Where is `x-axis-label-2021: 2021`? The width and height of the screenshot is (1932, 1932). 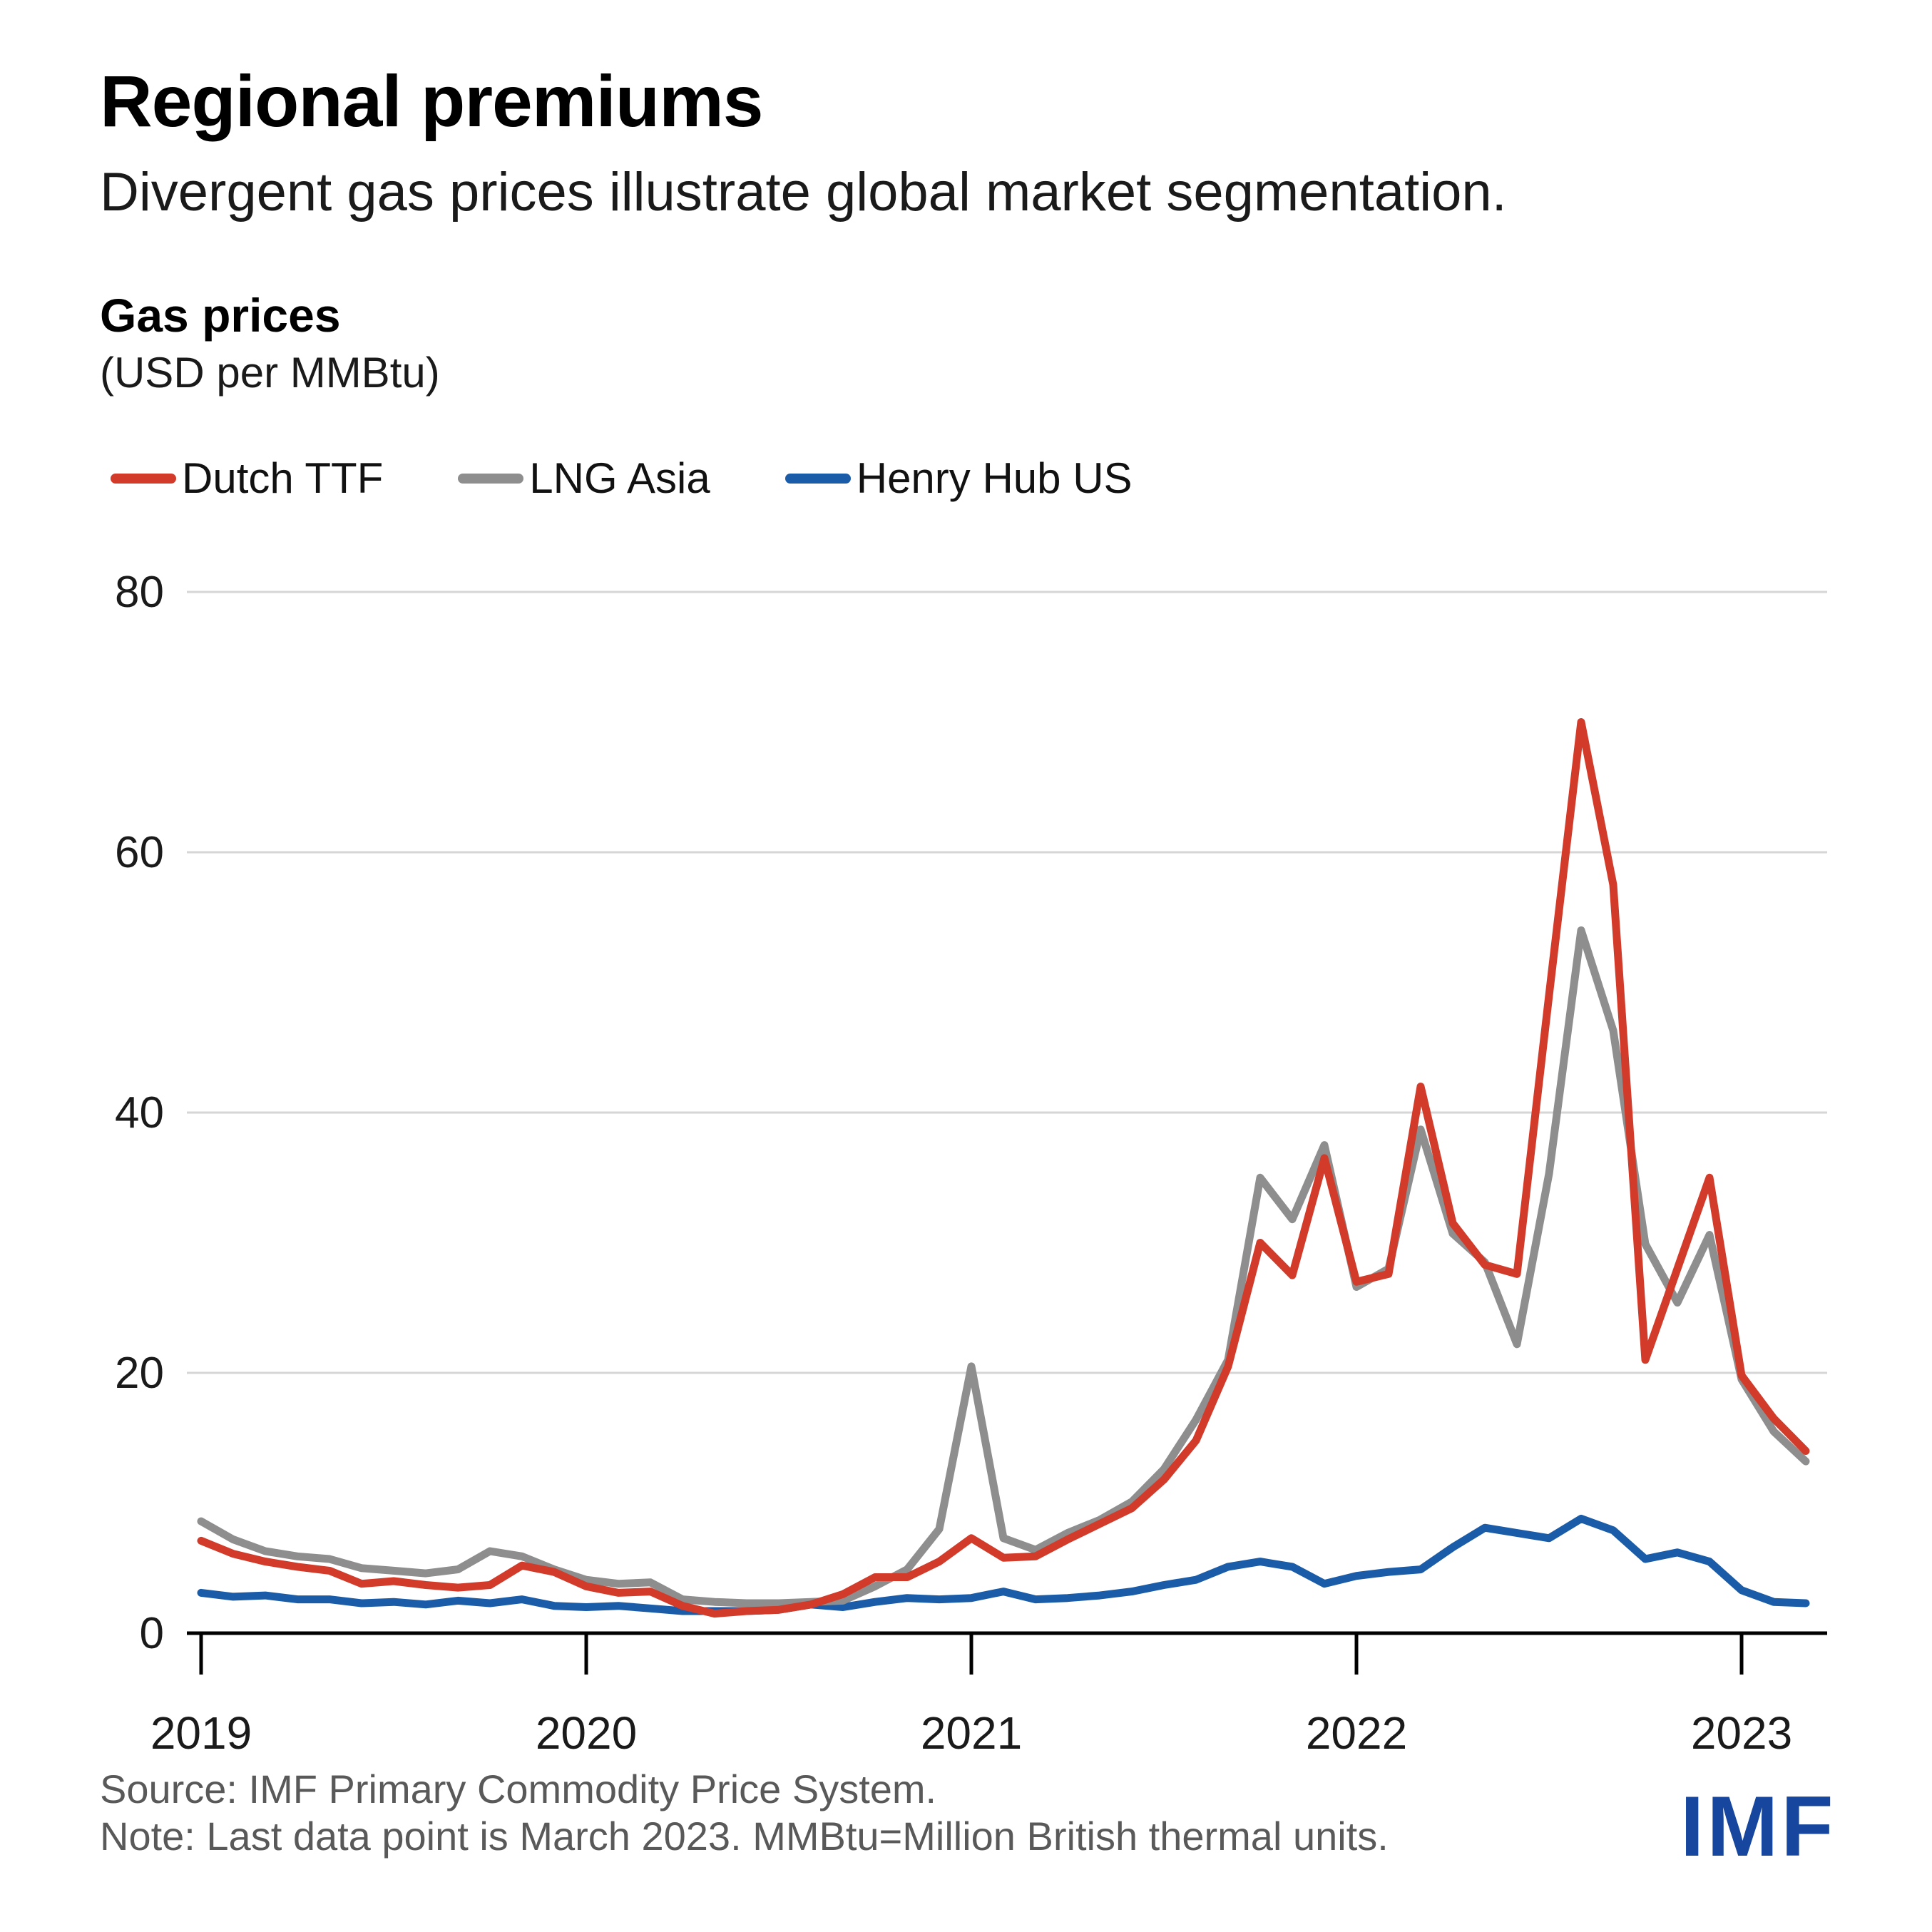
x-axis-label-2021: 2021 is located at coordinates (972, 1733).